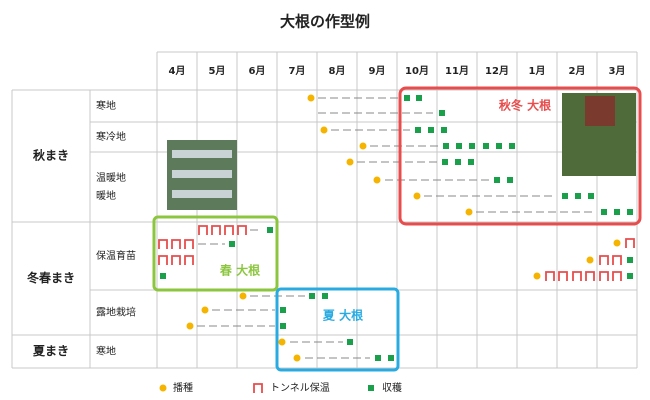 Image resolution: width=650 pixels, height=400 pixels. I want to click on month-label: 2月, so click(577, 71).